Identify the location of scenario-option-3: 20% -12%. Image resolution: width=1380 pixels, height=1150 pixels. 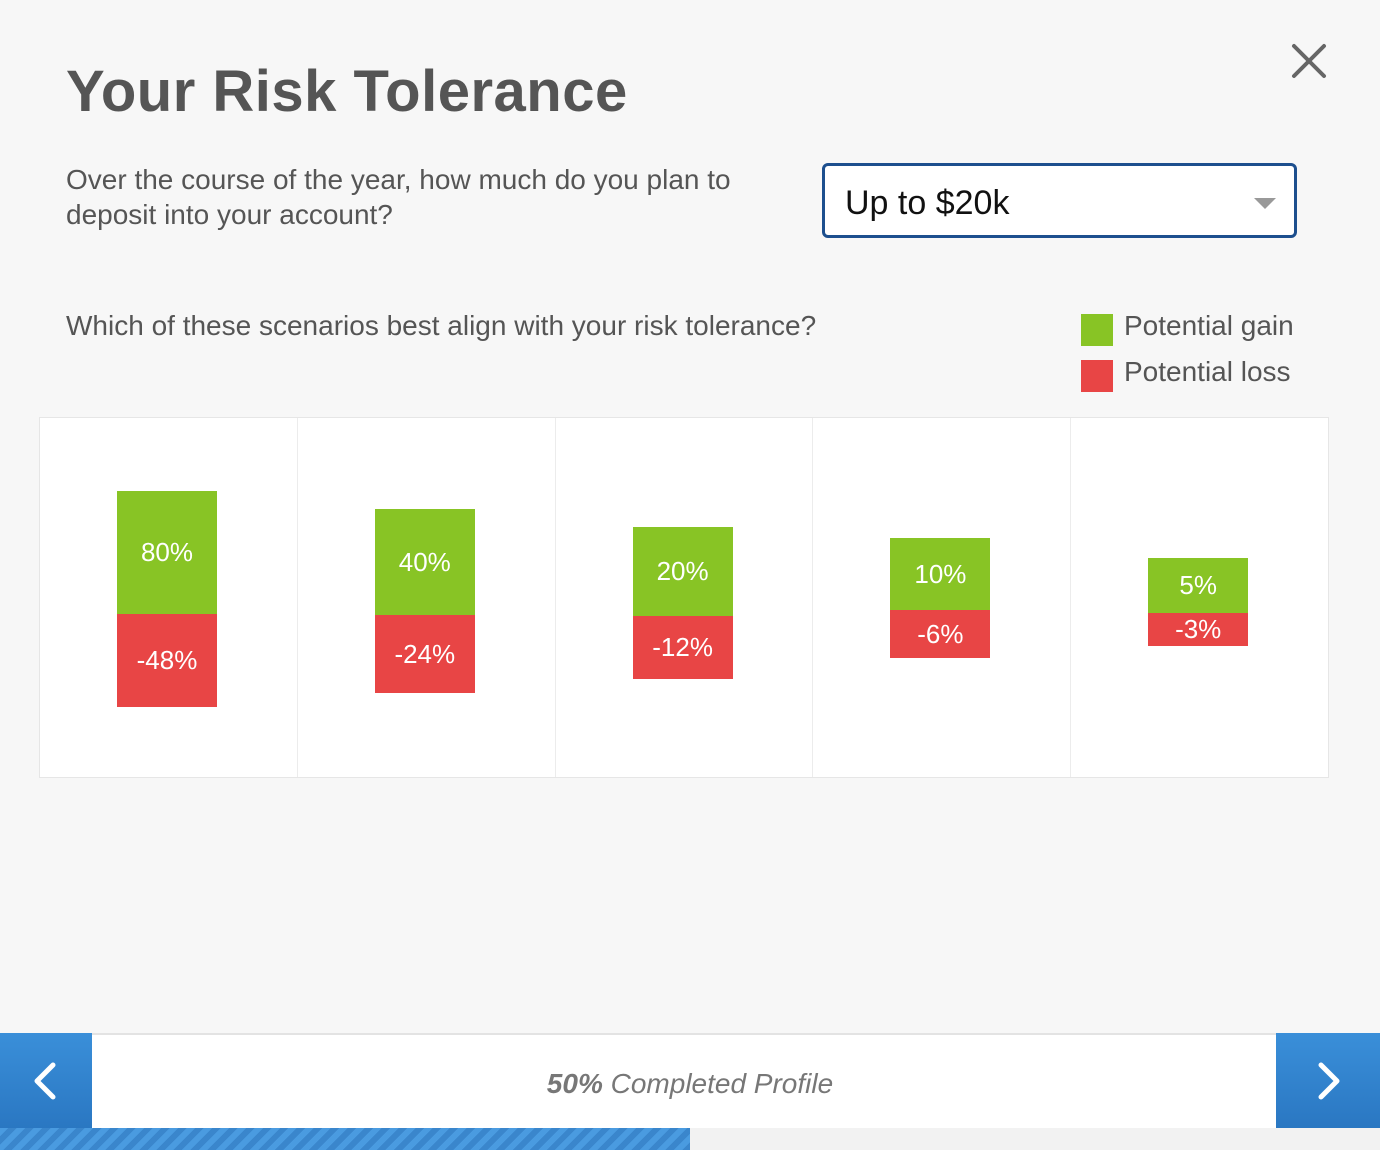
(685, 597).